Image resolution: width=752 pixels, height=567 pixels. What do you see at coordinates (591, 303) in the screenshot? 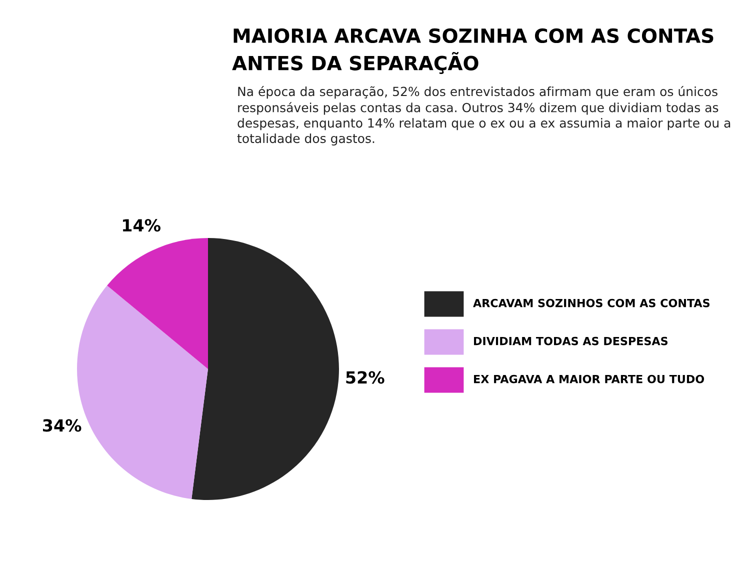
I see `legend-label: ARCAVAM SOZINHOS COM AS CONTAS` at bounding box center [591, 303].